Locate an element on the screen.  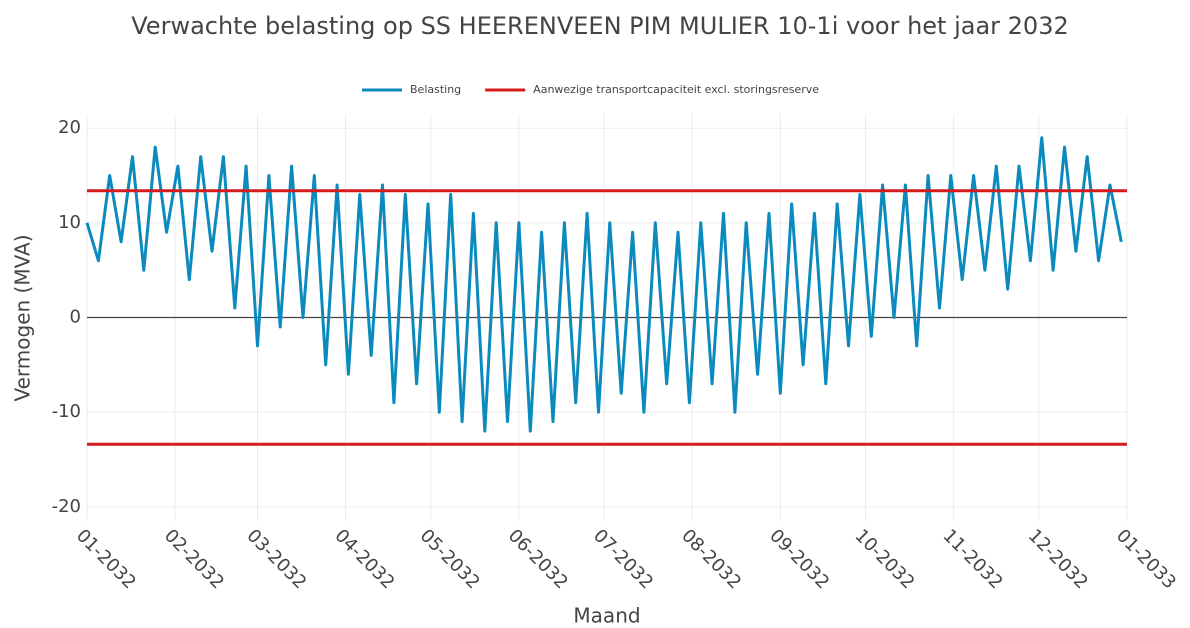
x-tick-label: 02-2032 is located at coordinates (194, 559).